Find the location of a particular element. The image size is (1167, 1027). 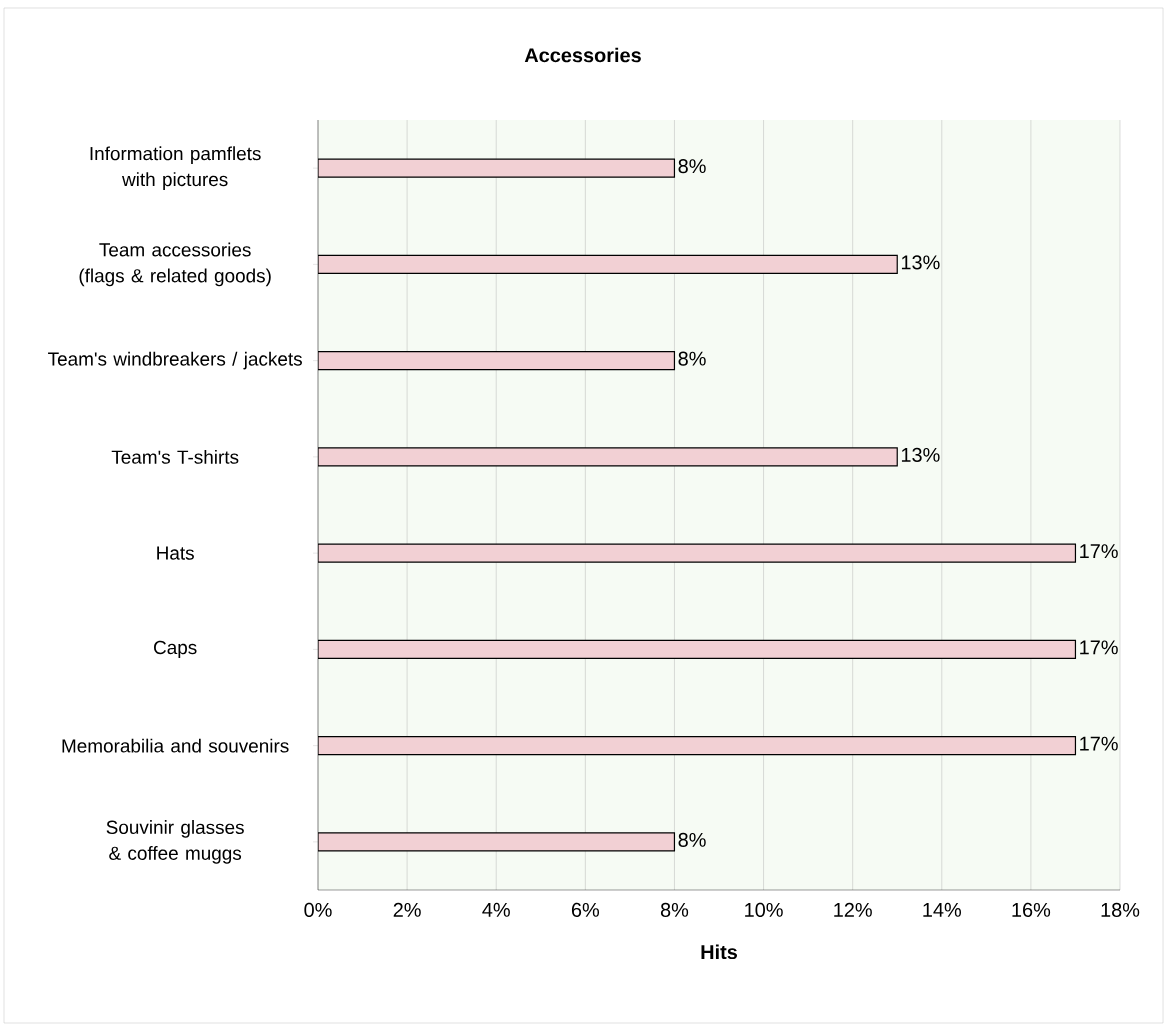

x-tick-label: 2% is located at coordinates (407, 909).